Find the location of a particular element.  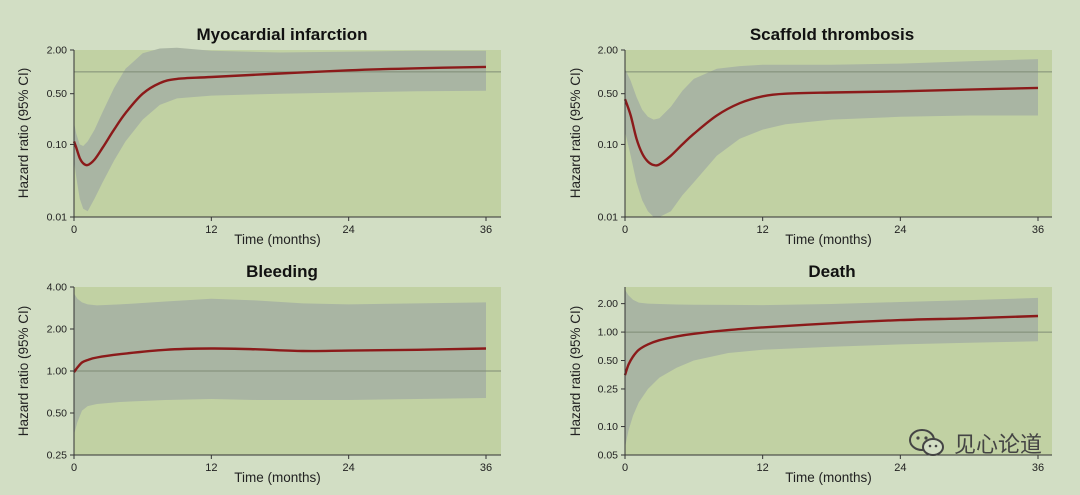

watermark: 见心论道 is located at coordinates (975, 443).